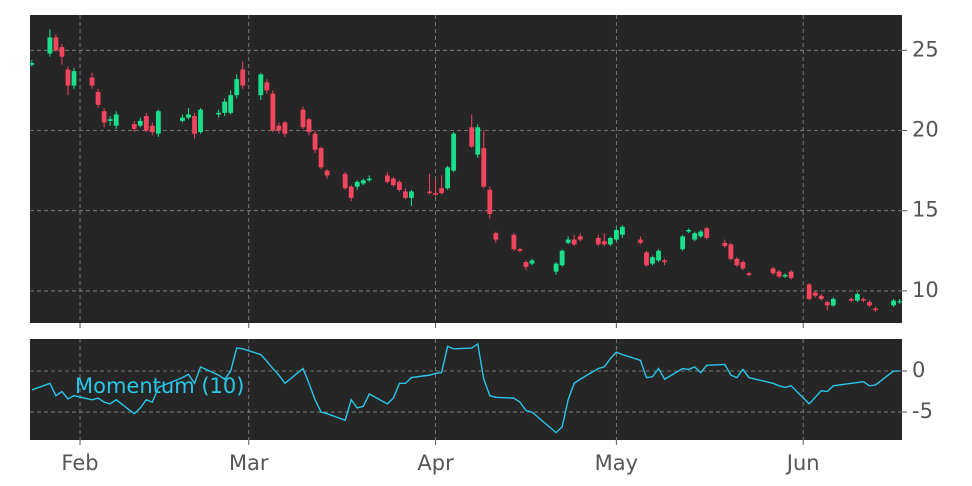  Describe the element at coordinates (925, 210) in the screenshot. I see `y-tick-label: 15` at that location.